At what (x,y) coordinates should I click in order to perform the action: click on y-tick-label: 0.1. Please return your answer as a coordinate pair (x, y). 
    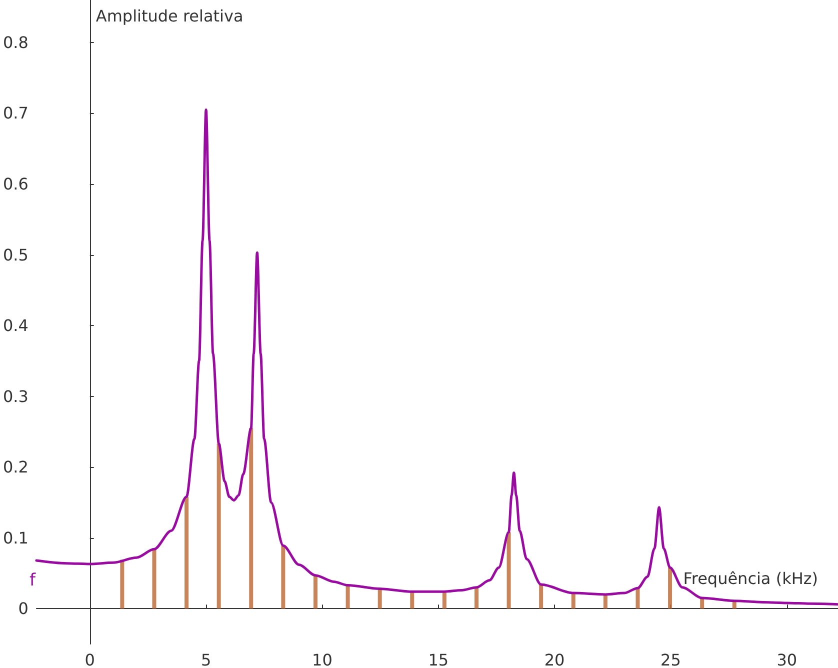
    Looking at the image, I should click on (15, 538).